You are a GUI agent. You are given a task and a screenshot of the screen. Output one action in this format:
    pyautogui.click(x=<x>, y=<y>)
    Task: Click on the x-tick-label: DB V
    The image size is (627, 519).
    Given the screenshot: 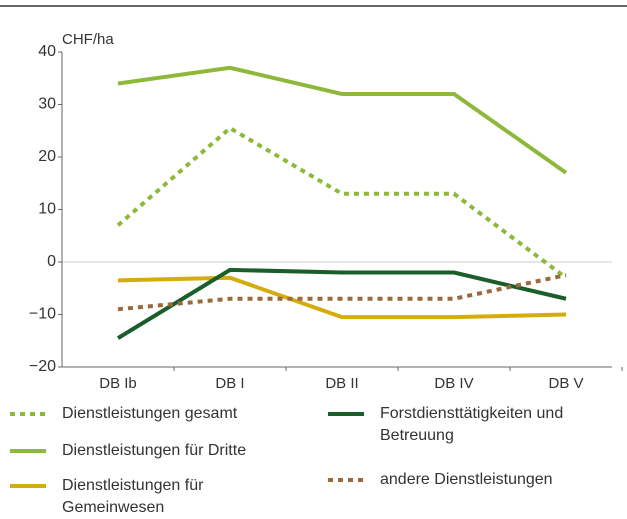 What is the action you would take?
    pyautogui.click(x=565, y=383)
    